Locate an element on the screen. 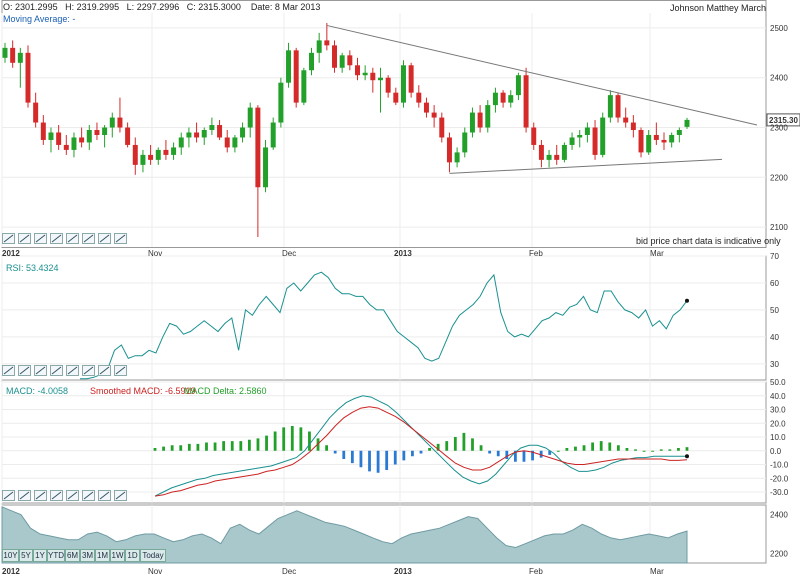 The image size is (800, 576). range-button-ytd: YTD is located at coordinates (56, 555).